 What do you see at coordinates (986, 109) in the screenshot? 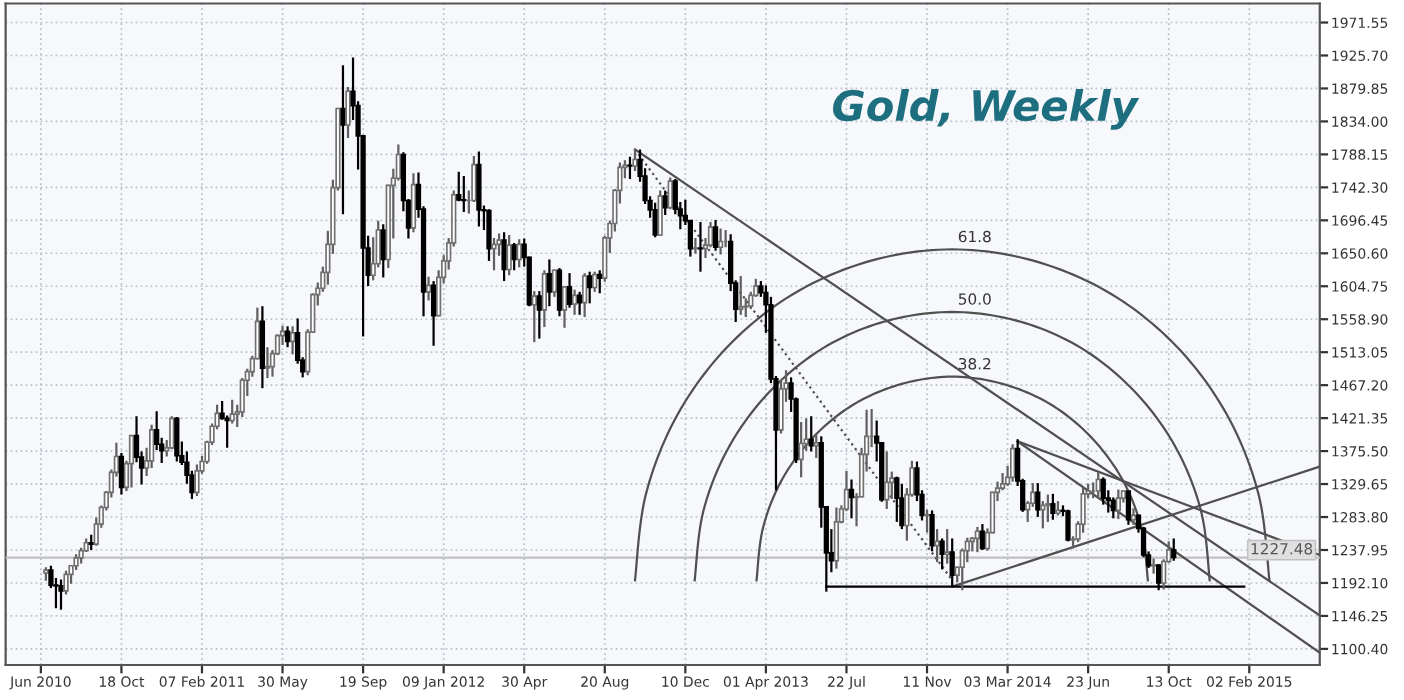
I see `text: Gold, Weekly` at bounding box center [986, 109].